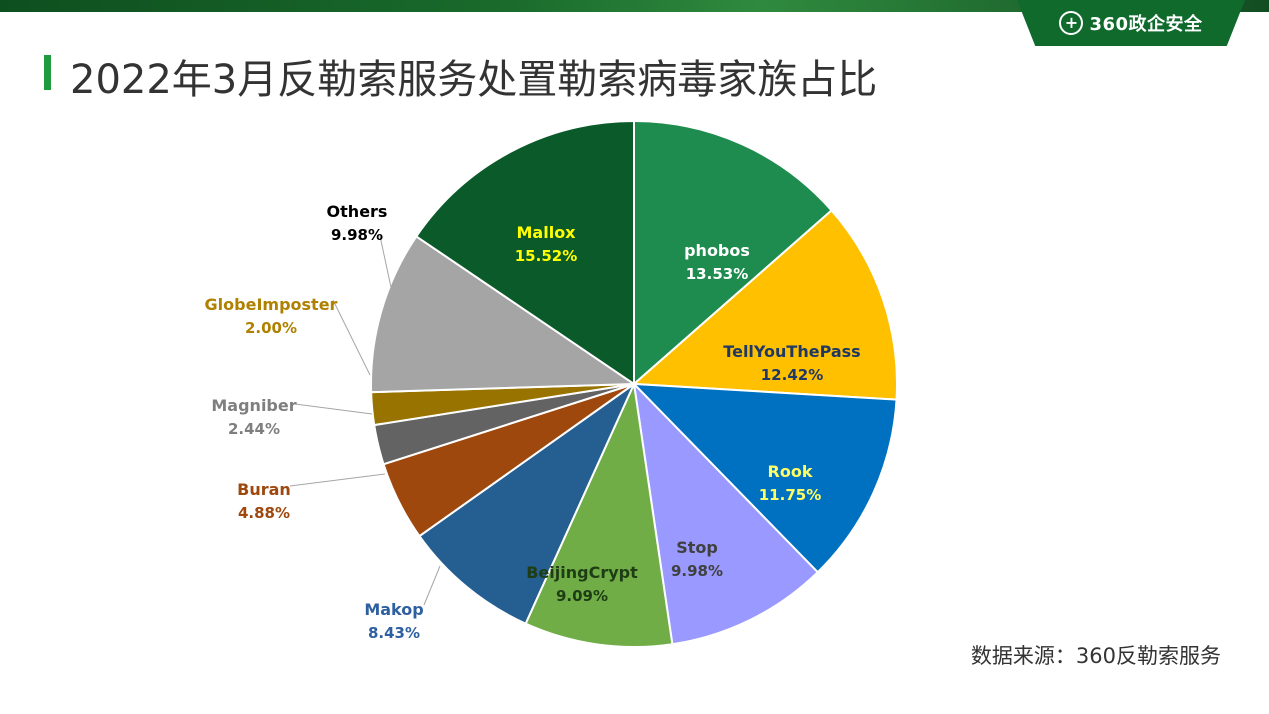 Image resolution: width=1269 pixels, height=714 pixels. Describe the element at coordinates (790, 495) in the screenshot. I see `slice-percent-rook: 11.75%` at that location.